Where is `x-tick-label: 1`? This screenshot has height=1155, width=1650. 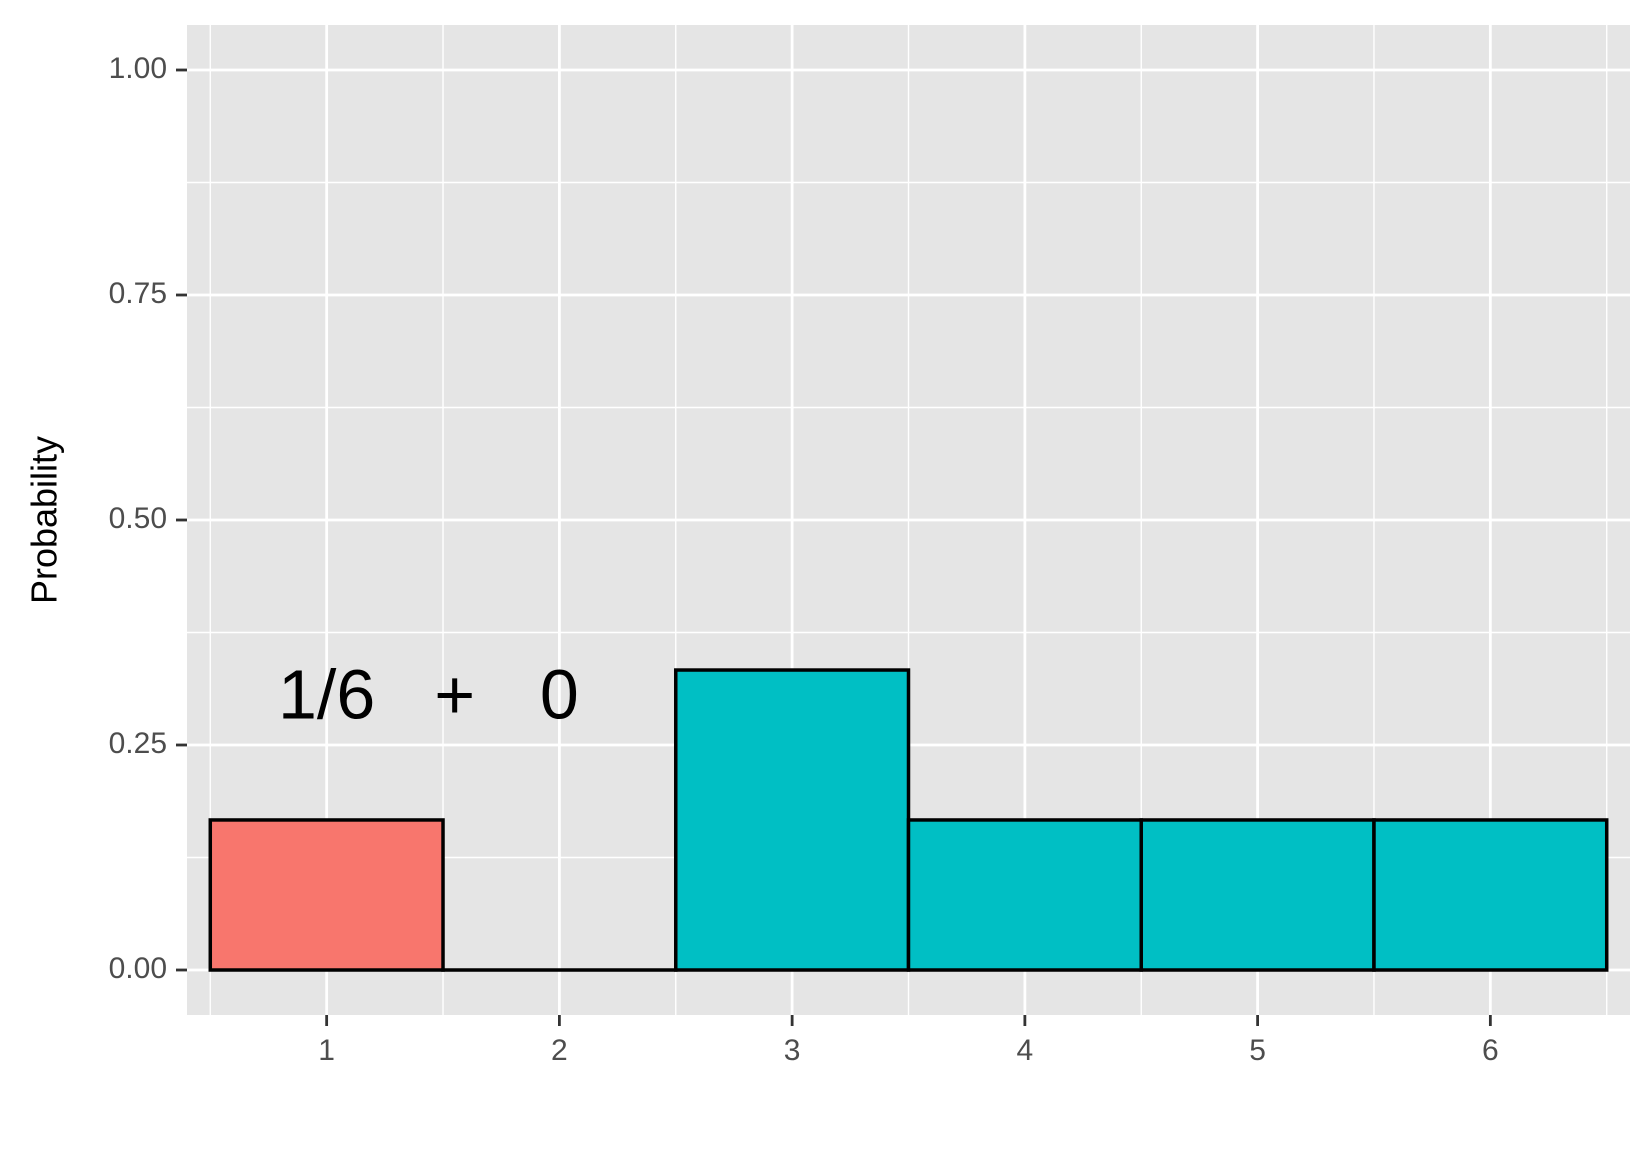 x-tick-label: 1 is located at coordinates (326, 1050).